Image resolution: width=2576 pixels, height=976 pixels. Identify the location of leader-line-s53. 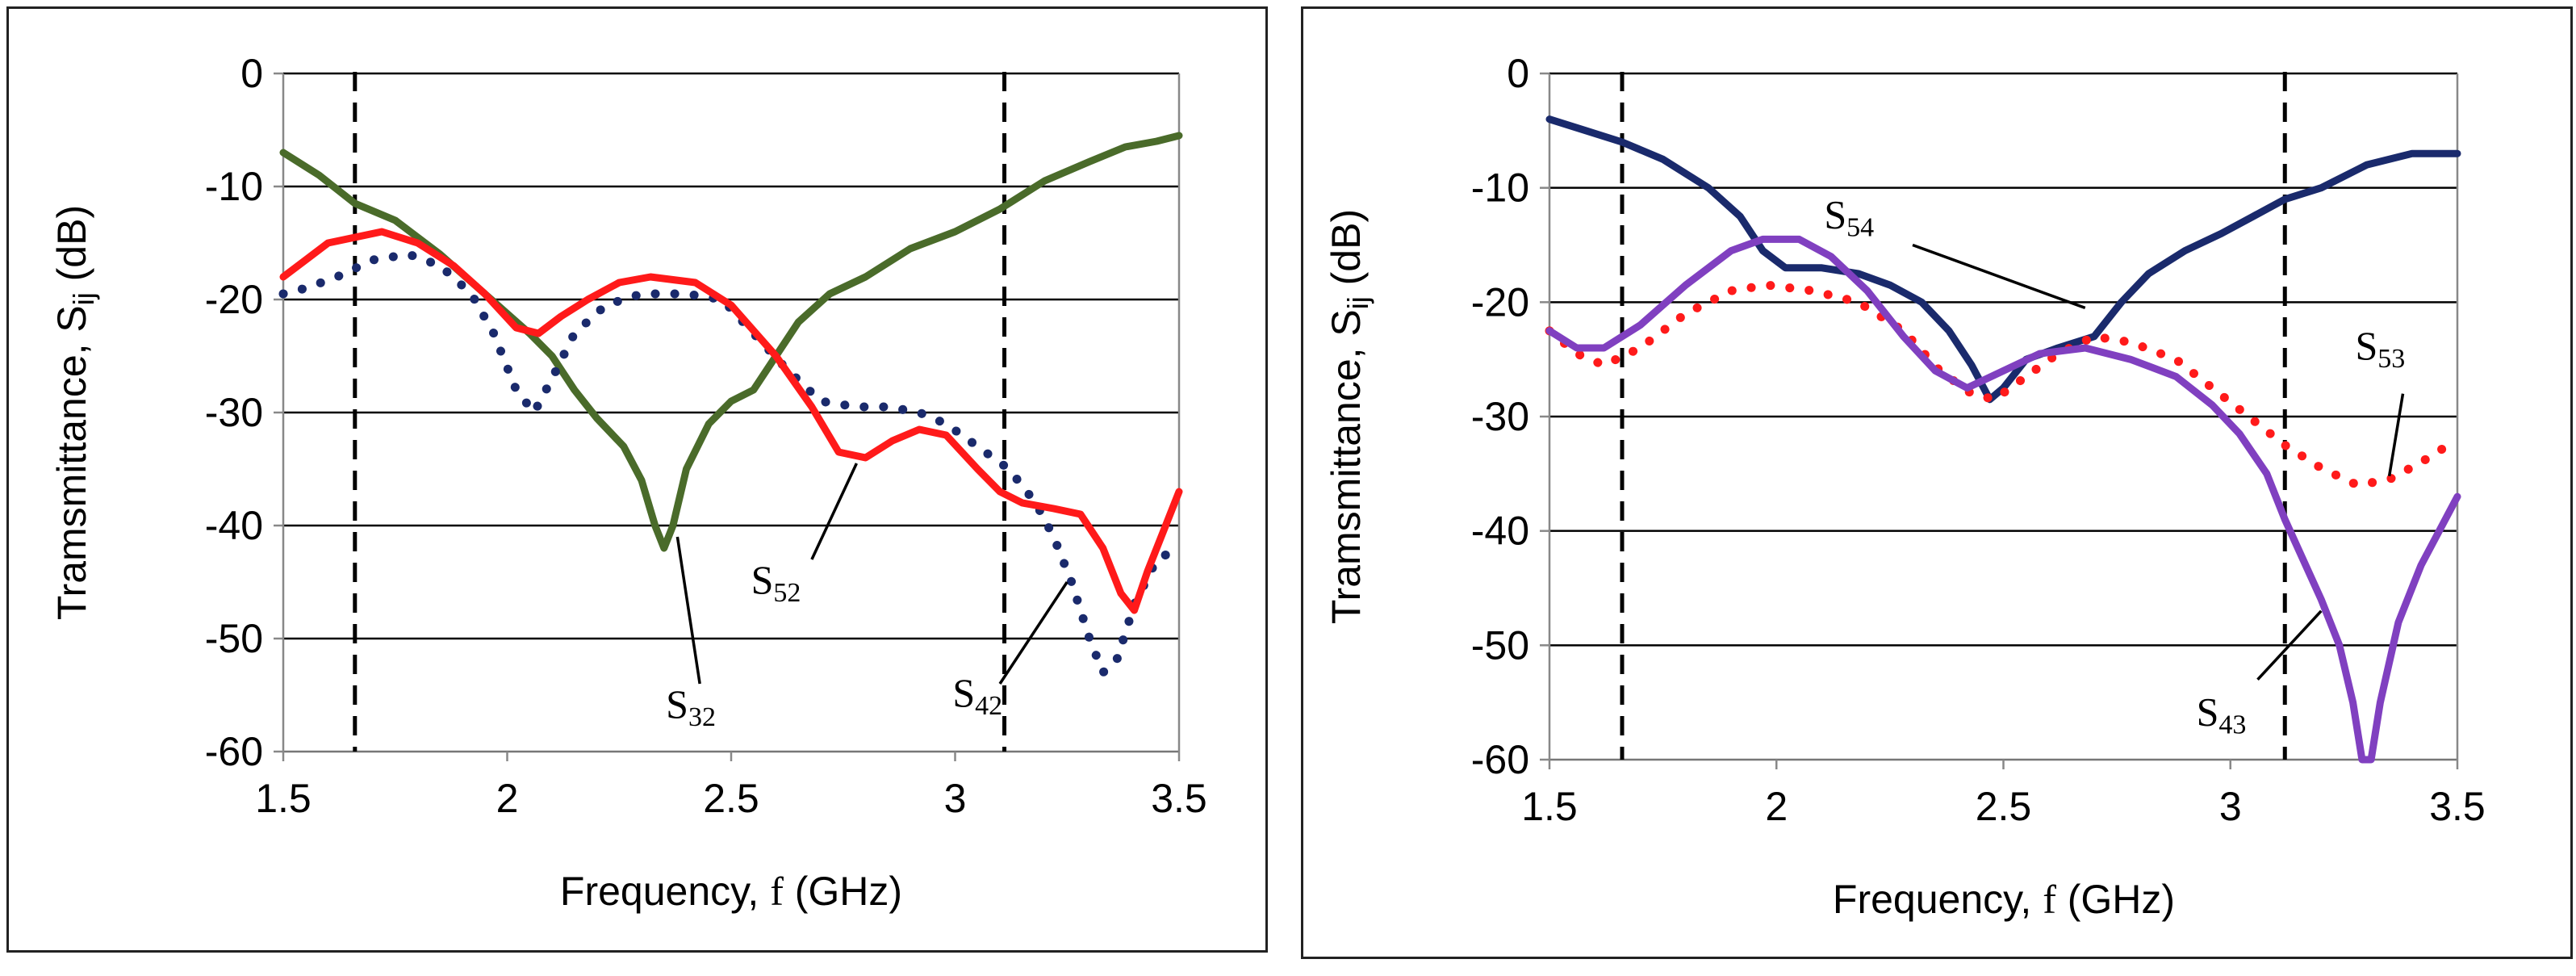
(2396, 434).